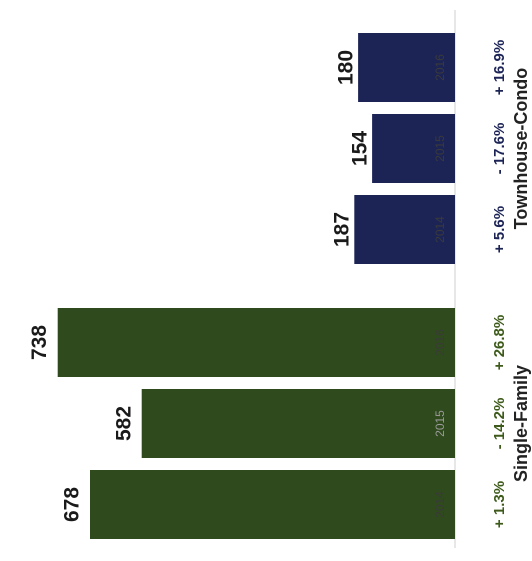  I want to click on change-label-single-family-2015: - 14.2%, so click(499, 424).